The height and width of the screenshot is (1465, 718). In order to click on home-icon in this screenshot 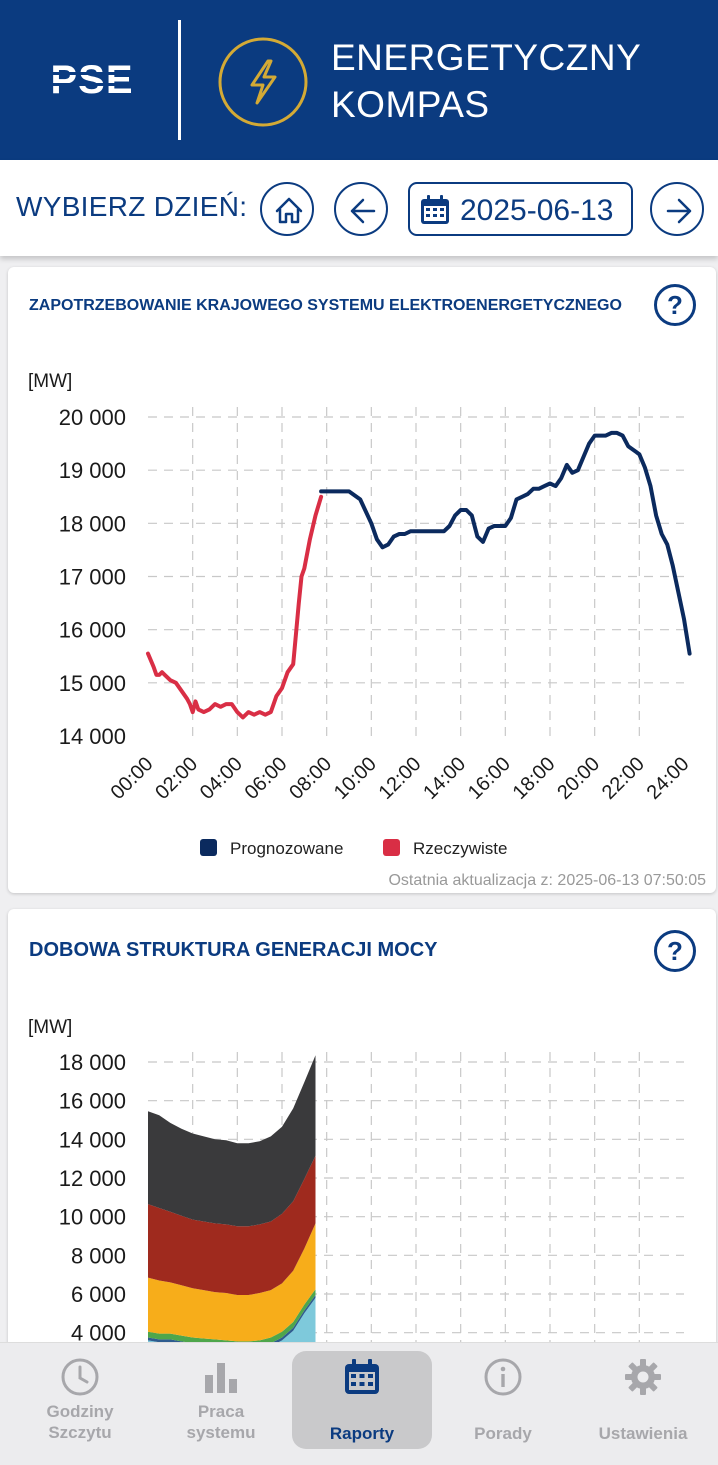, I will do `click(289, 210)`.